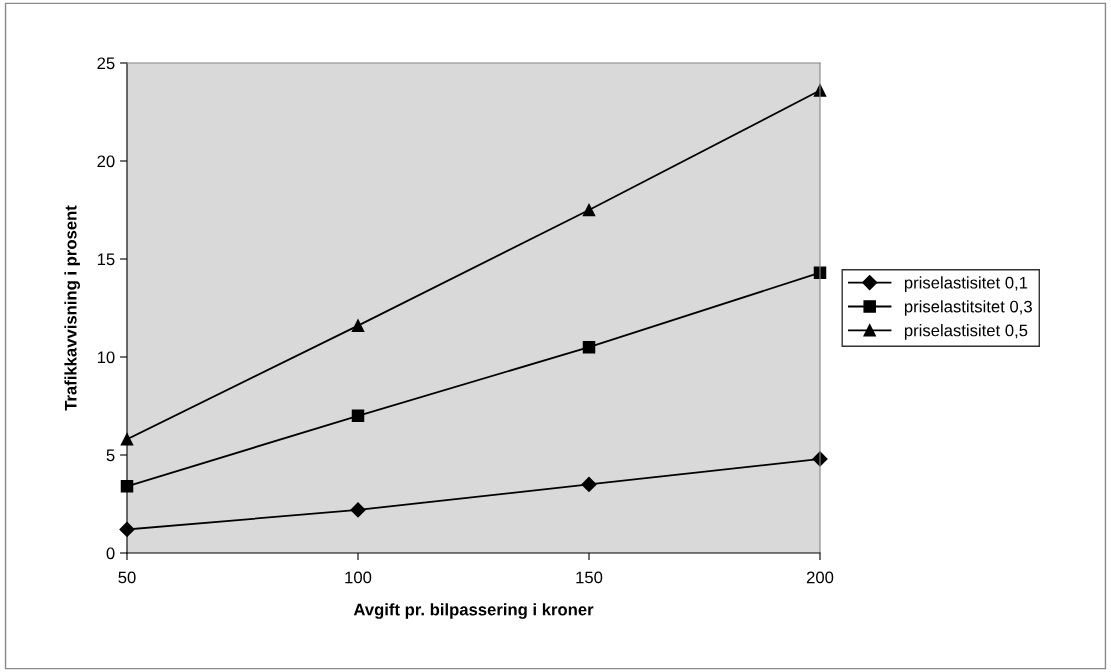  What do you see at coordinates (966, 332) in the screenshot?
I see `legend-label: priselastisitet 0,5` at bounding box center [966, 332].